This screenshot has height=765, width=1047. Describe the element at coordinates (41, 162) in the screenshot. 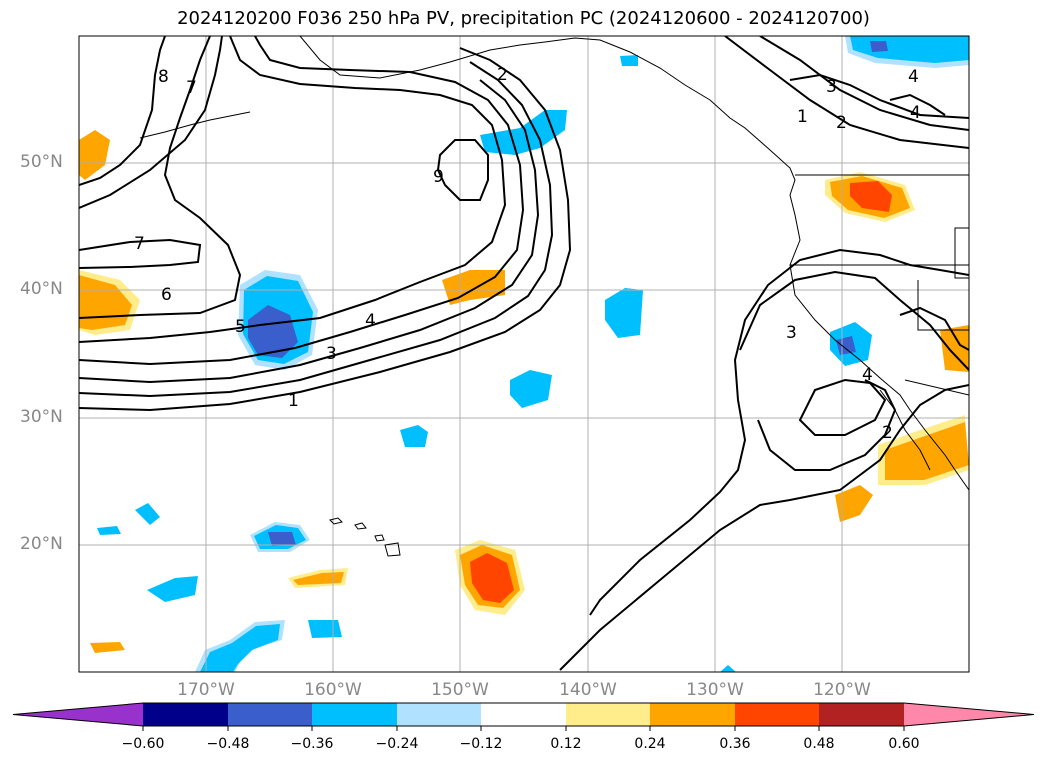

I see `lat-label: 50°N` at that location.